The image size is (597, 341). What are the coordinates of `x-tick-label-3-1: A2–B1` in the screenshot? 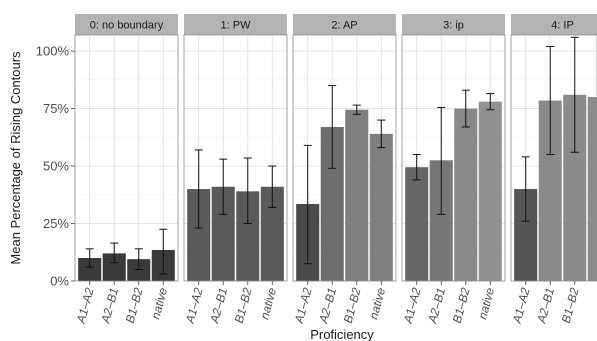 It's located at (436, 305).